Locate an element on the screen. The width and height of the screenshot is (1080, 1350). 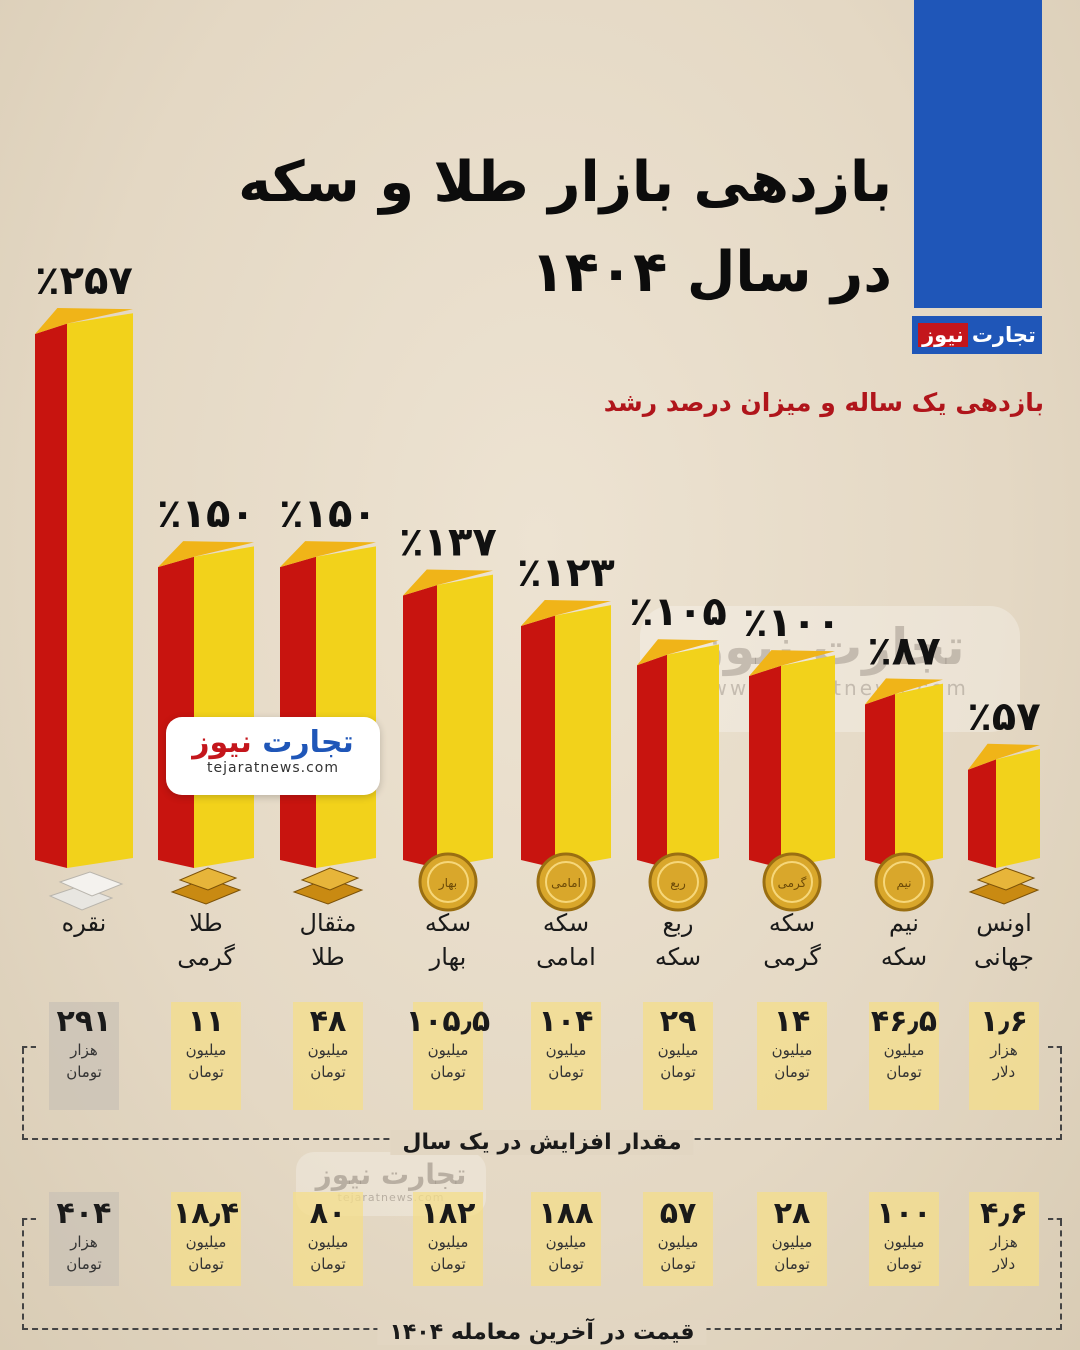
price-number: ۱۸٫۴ is located at coordinates (206, 1213).